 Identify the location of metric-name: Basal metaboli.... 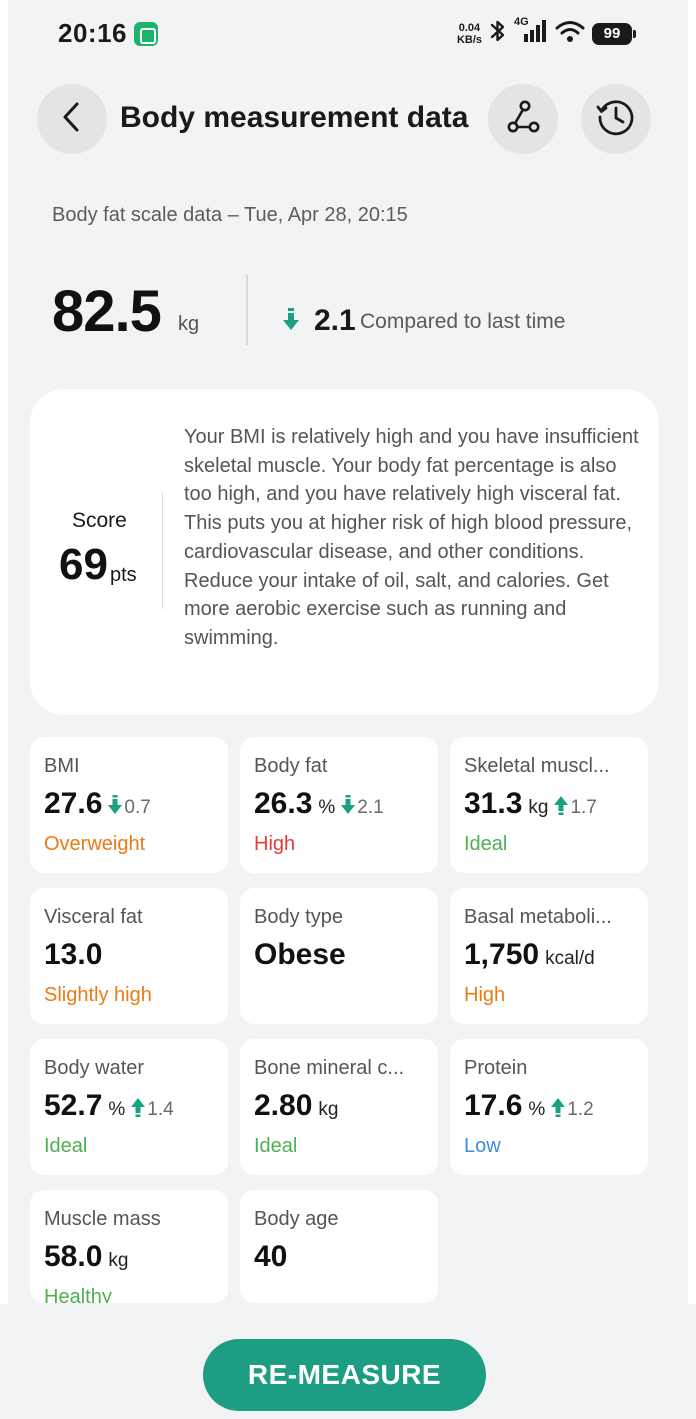
(538, 917).